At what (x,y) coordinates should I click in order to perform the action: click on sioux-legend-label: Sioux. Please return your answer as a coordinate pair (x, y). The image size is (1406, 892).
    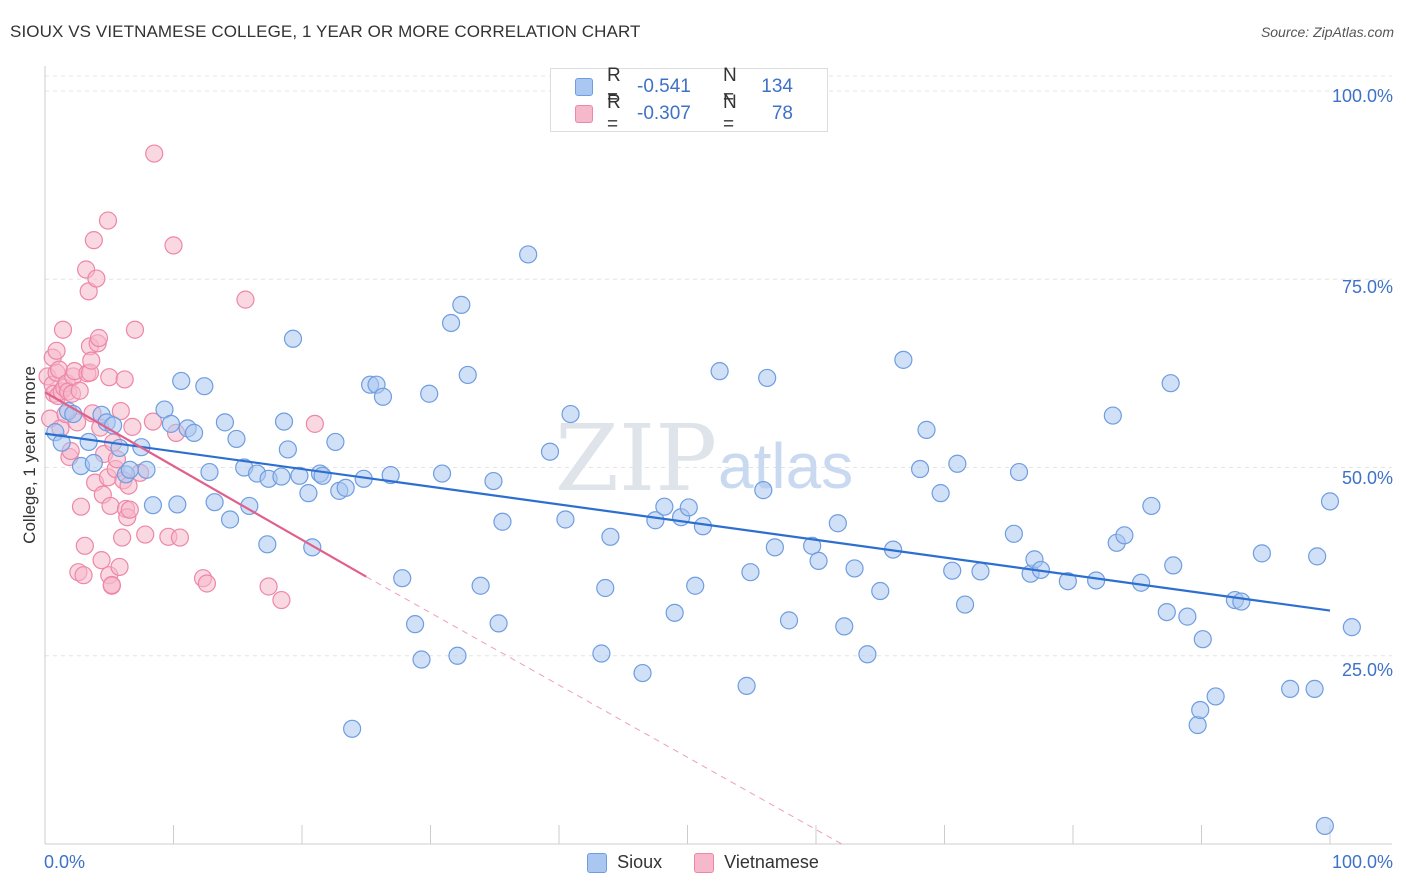
    Looking at the image, I should click on (640, 862).